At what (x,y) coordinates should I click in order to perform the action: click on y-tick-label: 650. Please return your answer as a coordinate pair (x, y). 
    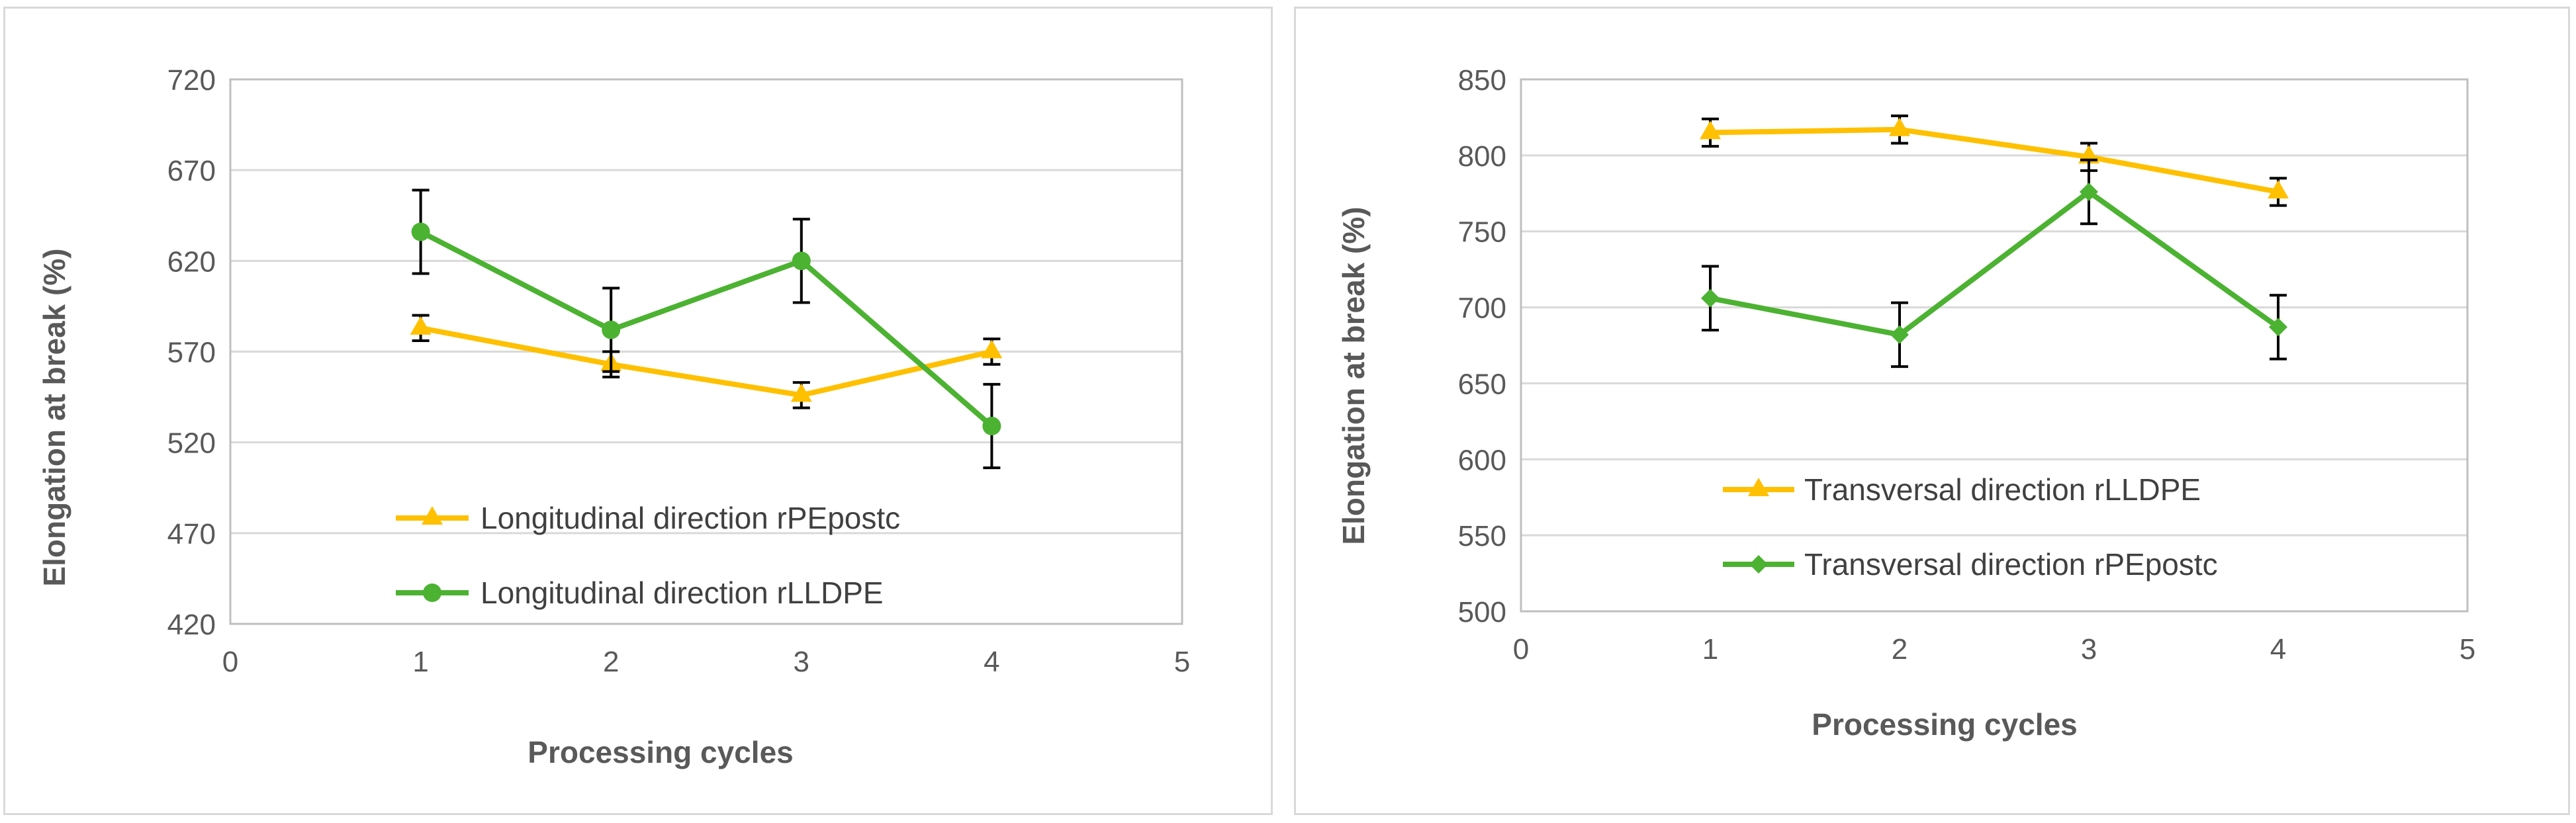
    Looking at the image, I should click on (1482, 384).